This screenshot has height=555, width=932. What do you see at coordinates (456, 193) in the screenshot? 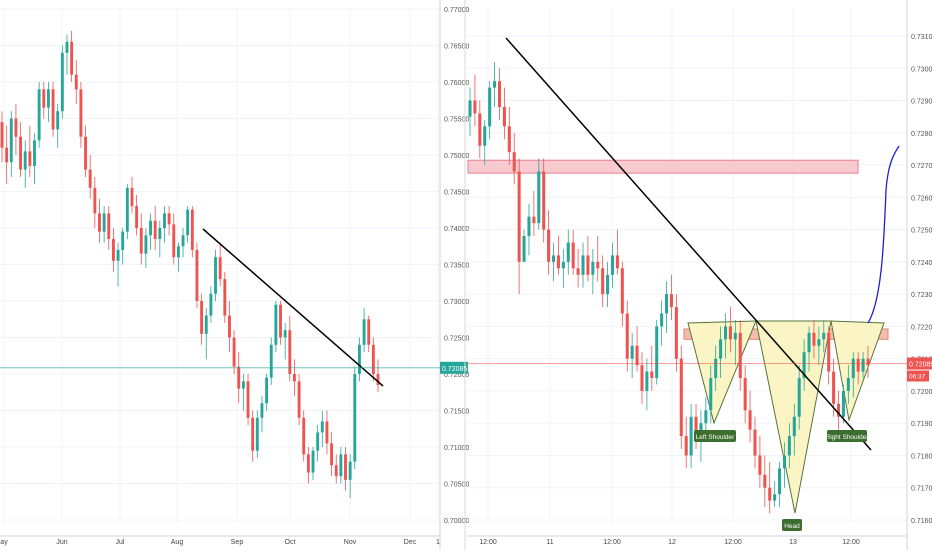
I see `price-tick-label: 0.74500` at bounding box center [456, 193].